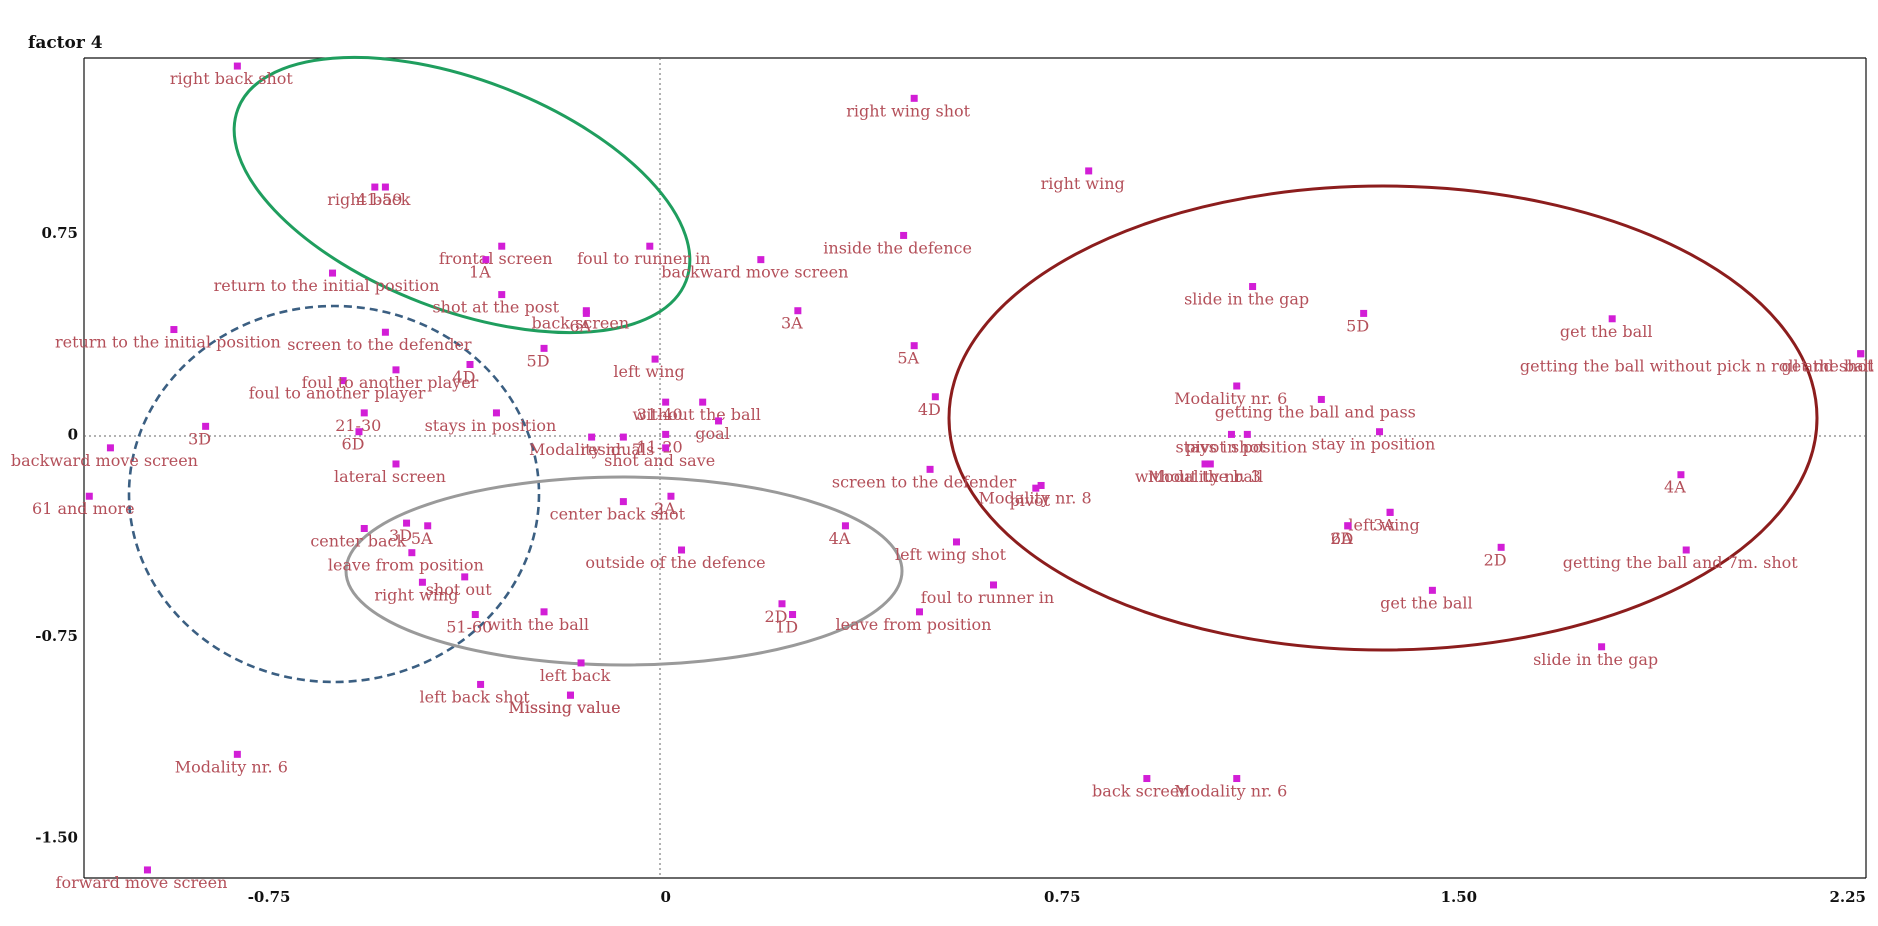 This screenshot has width=1878, height=926. What do you see at coordinates (665, 897) in the screenshot?
I see `x-tick-label: 0` at bounding box center [665, 897].